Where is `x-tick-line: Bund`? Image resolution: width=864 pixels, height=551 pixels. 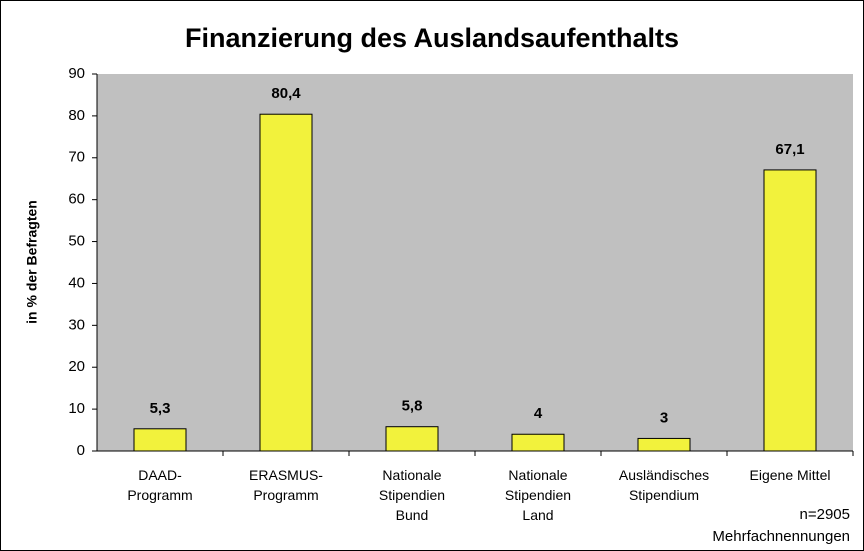
x-tick-line: Bund is located at coordinates (412, 515).